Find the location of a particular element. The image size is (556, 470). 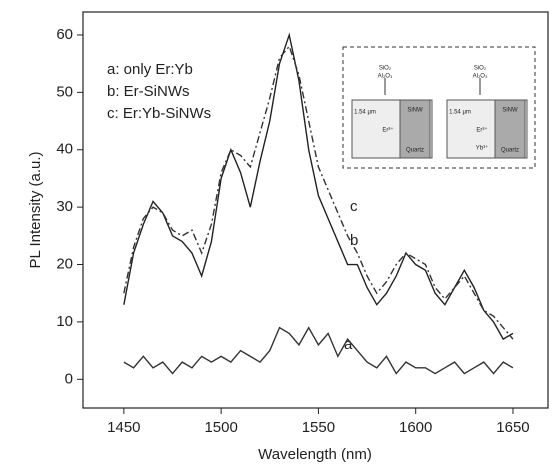

x-tick-label: 1650 is located at coordinates (512, 427).